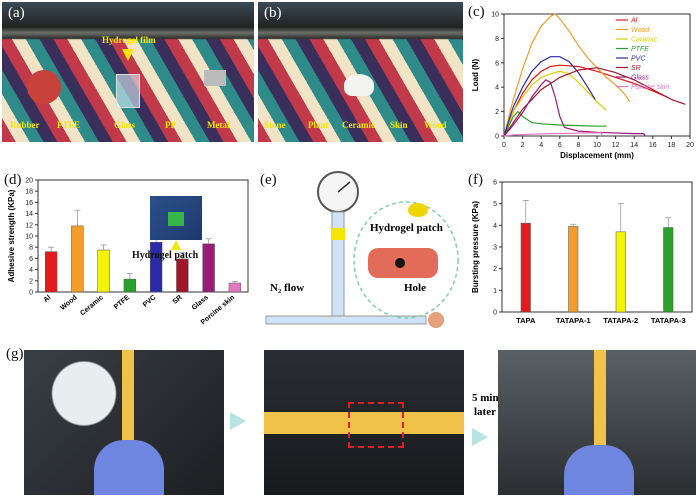 The width and height of the screenshot is (700, 499). Describe the element at coordinates (215, 78) in the screenshot. I see `metal-object` at that location.